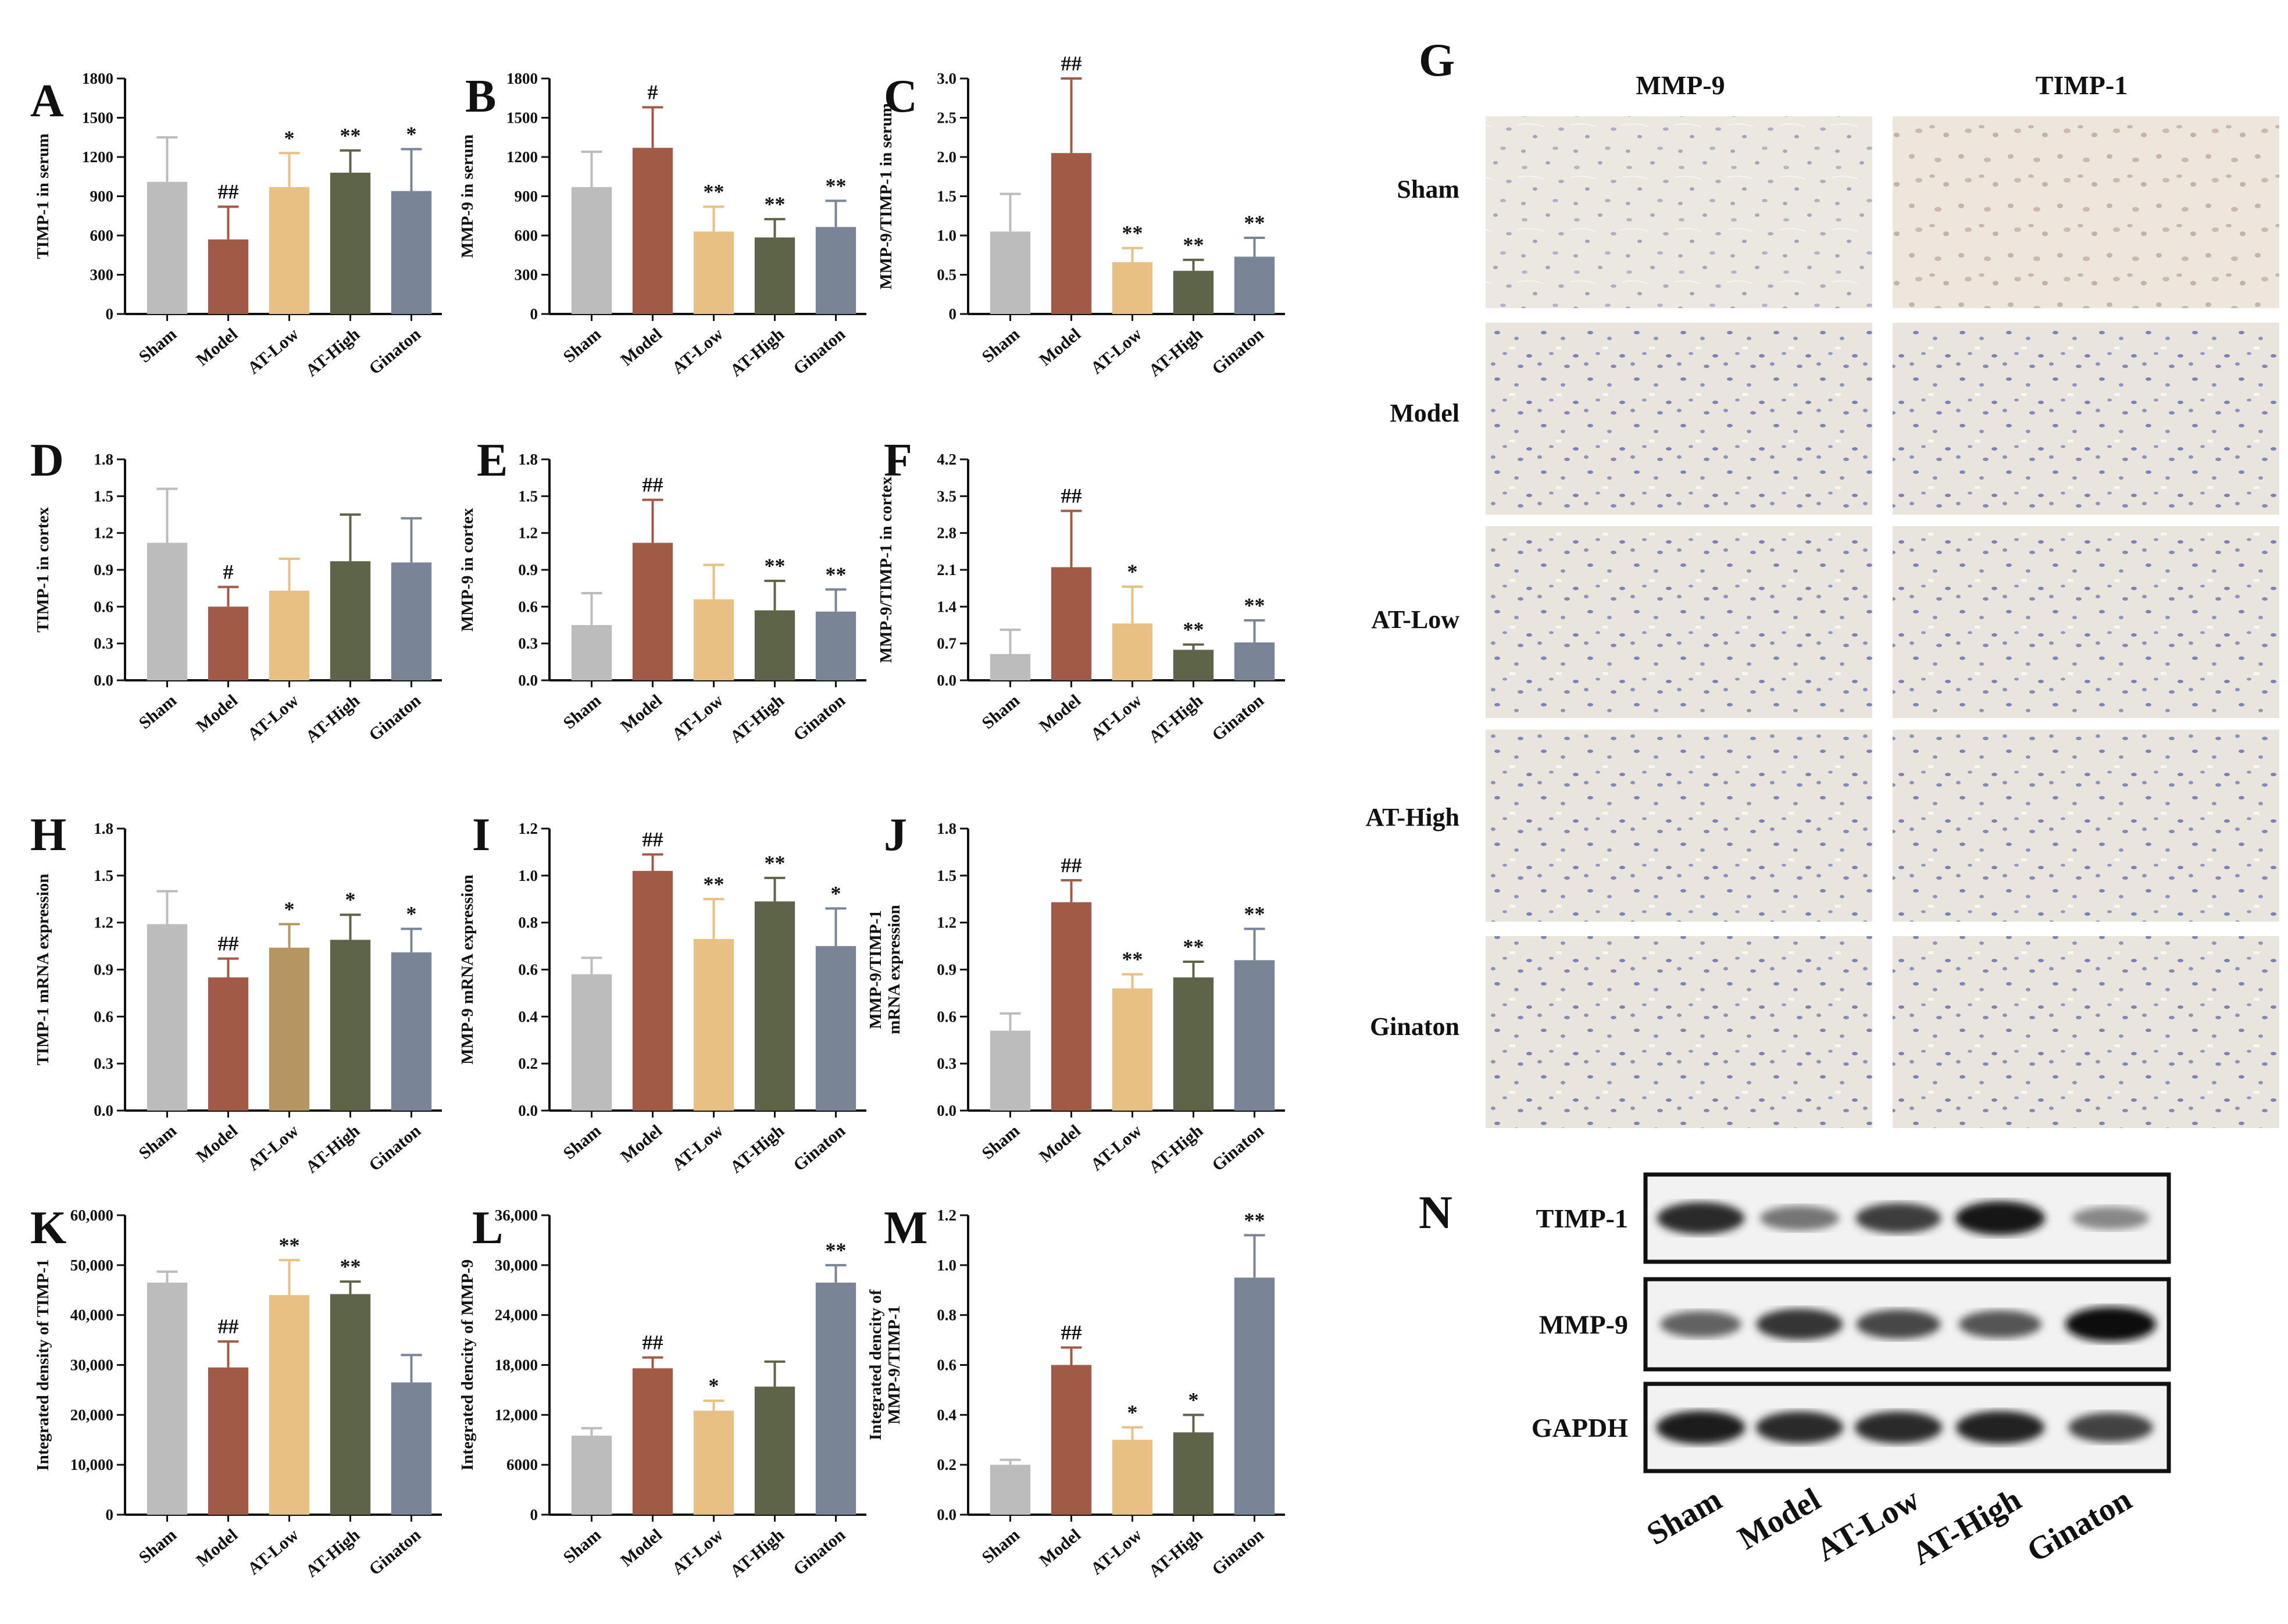  What do you see at coordinates (2086, 212) in the screenshot?
I see `ihc-image-sham-timp1` at bounding box center [2086, 212].